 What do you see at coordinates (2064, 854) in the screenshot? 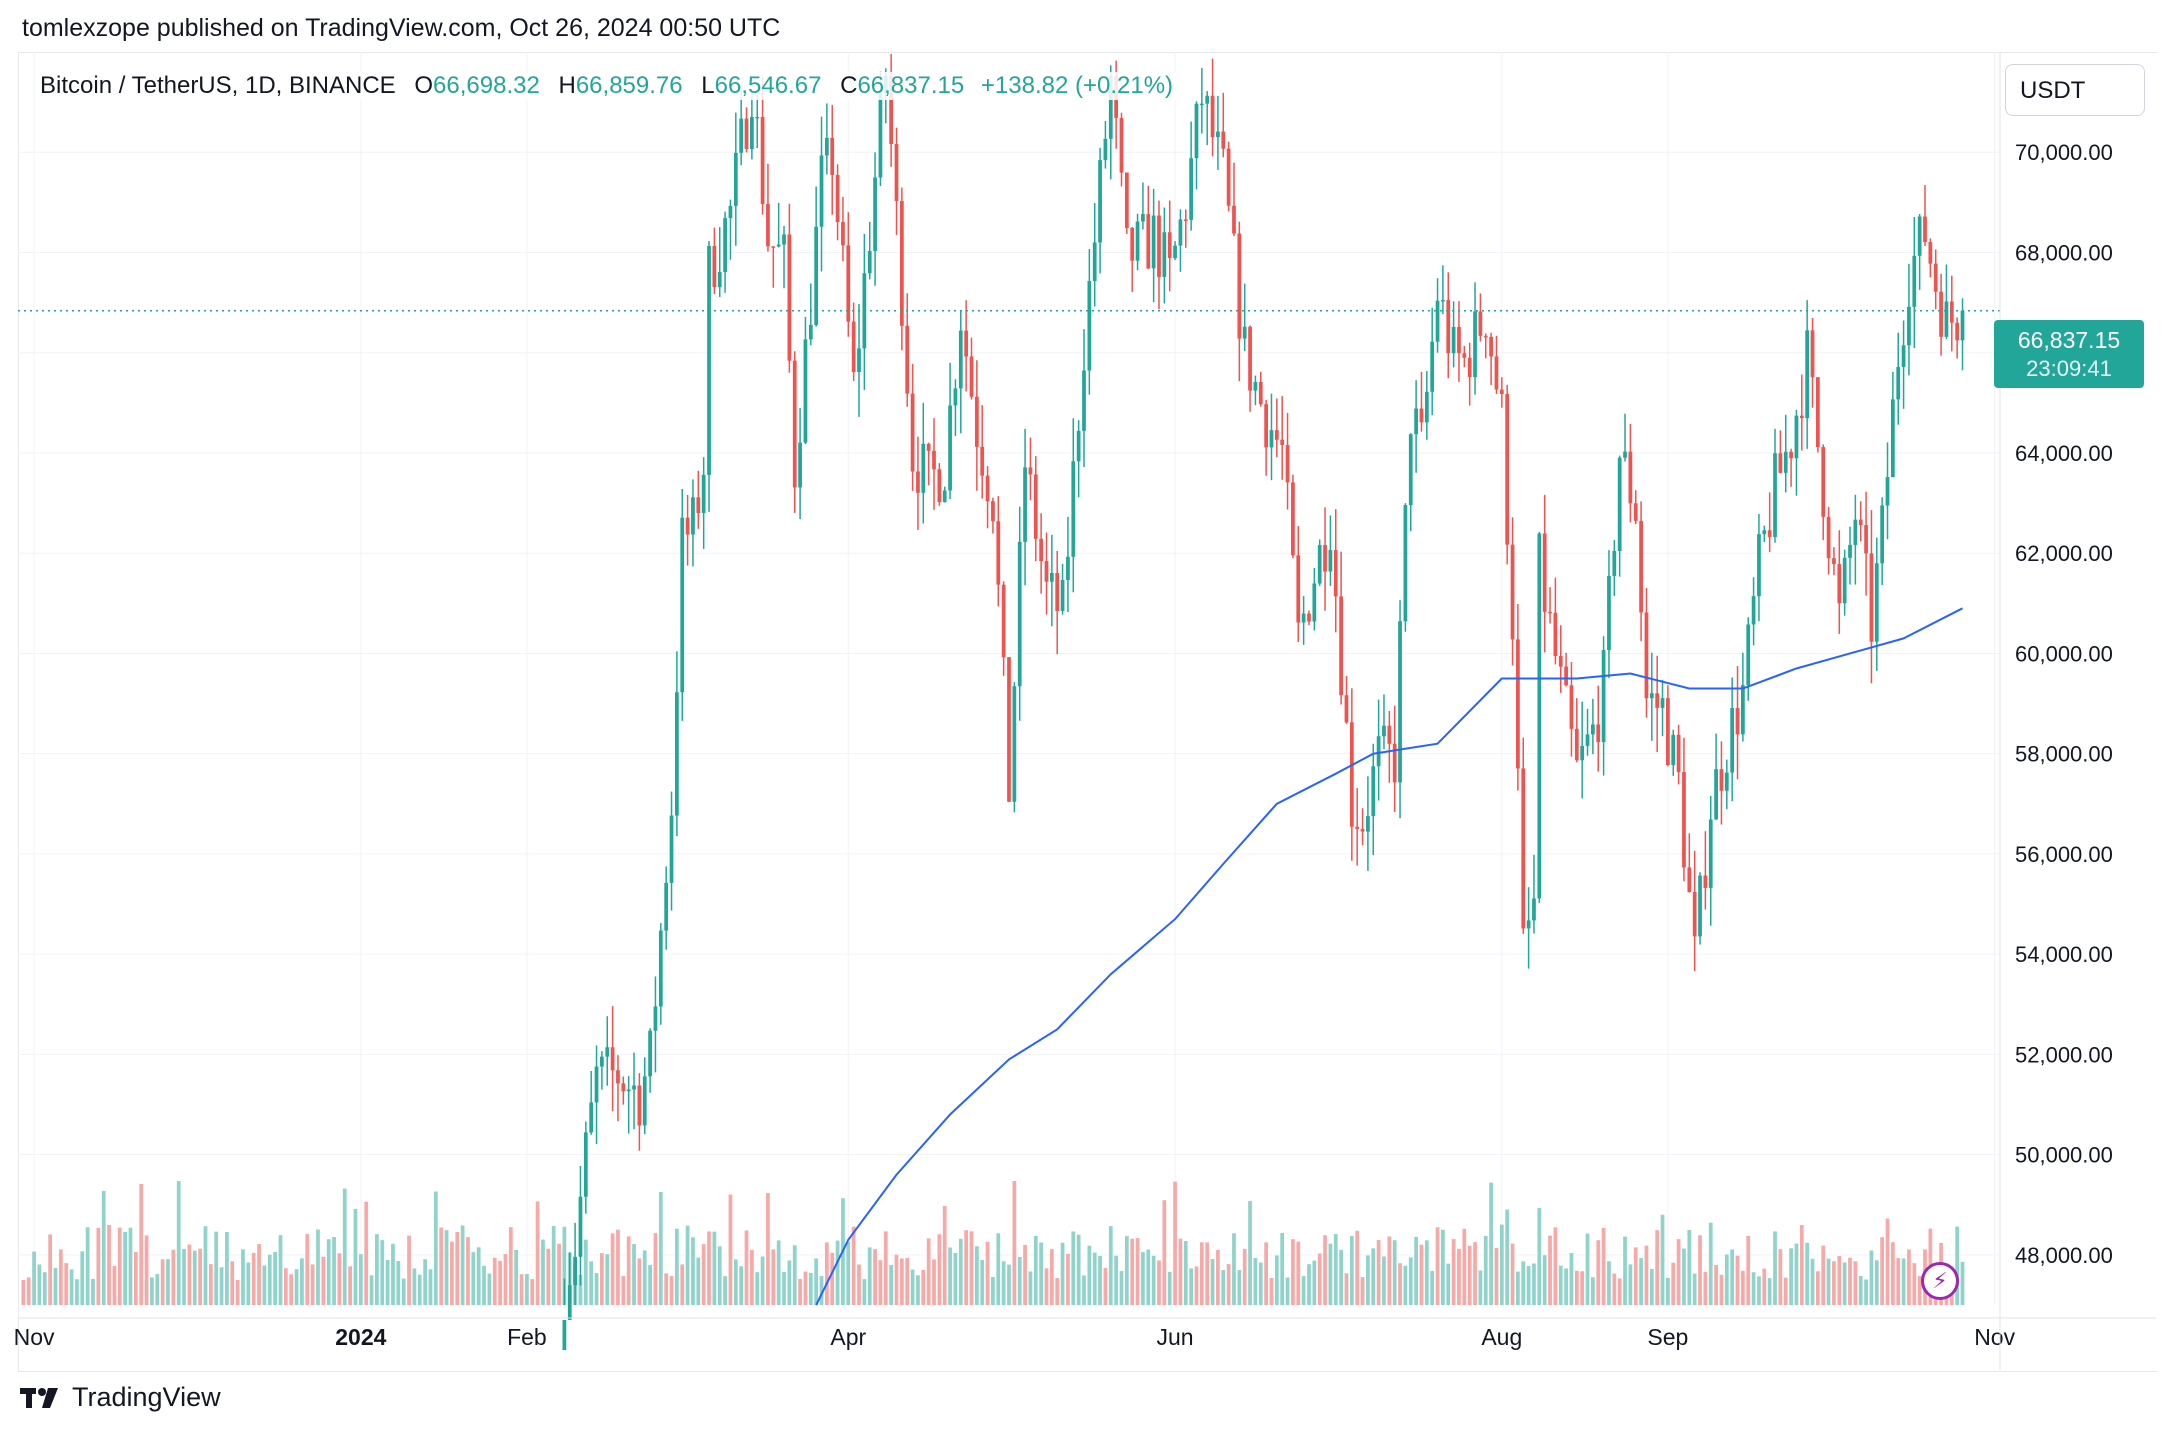
I see `y-tick-label: 56,000.00` at bounding box center [2064, 854].